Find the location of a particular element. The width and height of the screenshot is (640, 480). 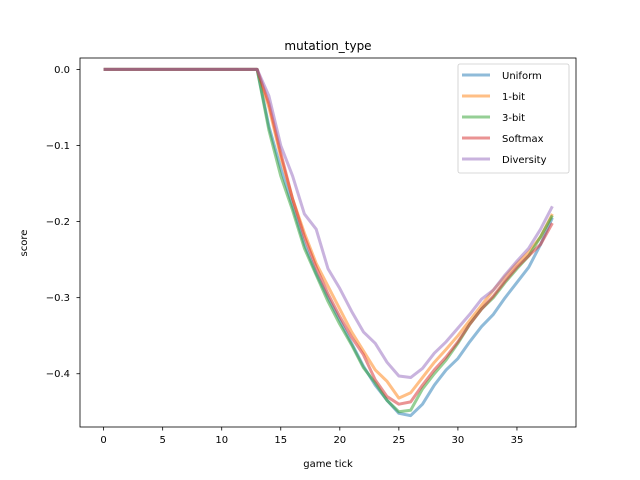

x-tick-label: 0 is located at coordinates (103, 440).